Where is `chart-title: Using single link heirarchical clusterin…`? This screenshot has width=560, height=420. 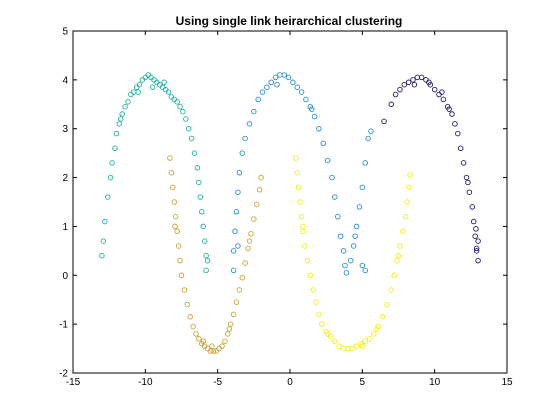 chart-title: Using single link heirarchical clusterin… is located at coordinates (289, 21).